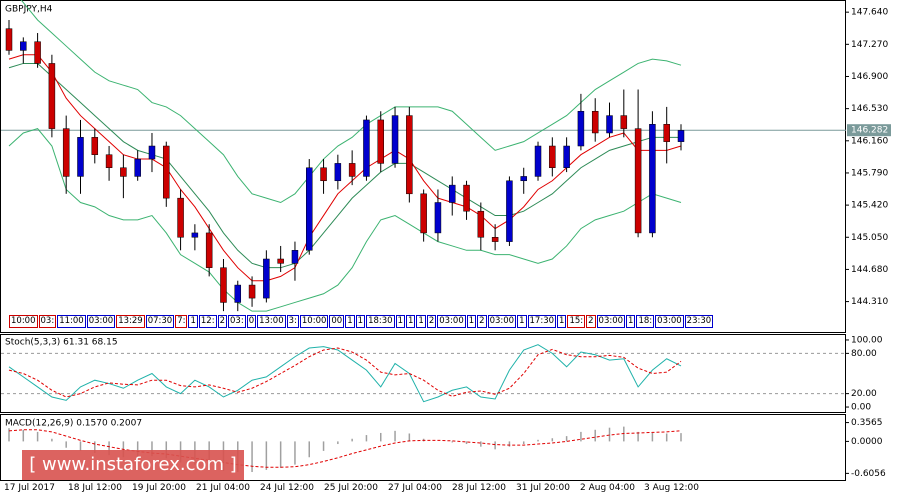  Describe the element at coordinates (869, 141) in the screenshot. I see `y-tick-label: 146.160` at that location.